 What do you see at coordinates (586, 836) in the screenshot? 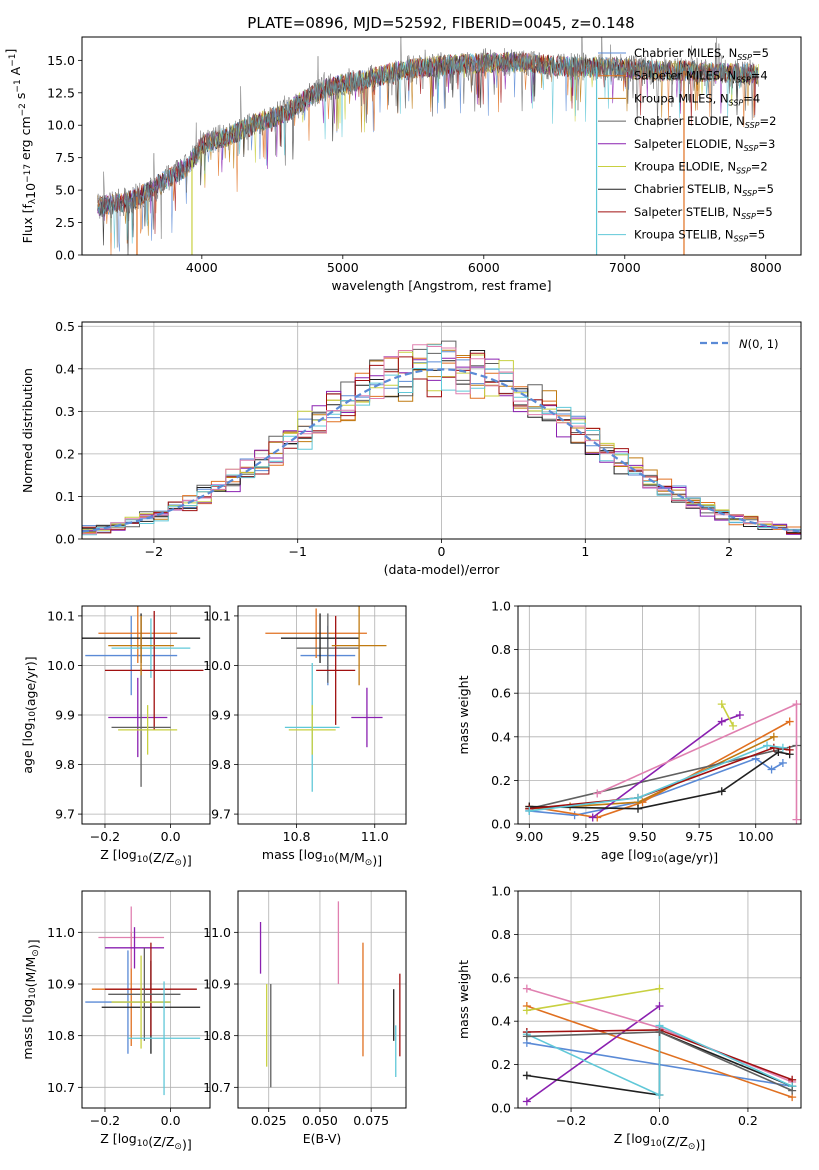
I see `x-tick-label: 9.25` at bounding box center [586, 836].